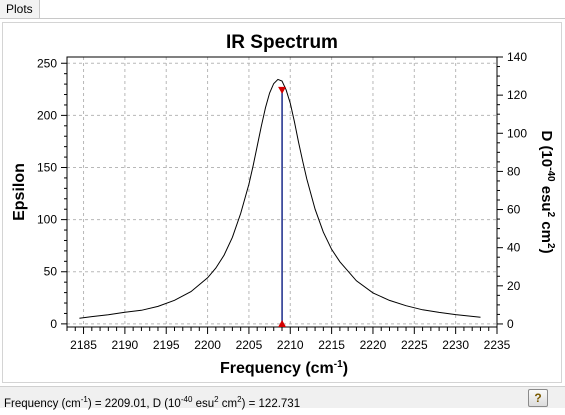  Describe the element at coordinates (514, 286) in the screenshot. I see `y2-tick-label: 20` at that location.